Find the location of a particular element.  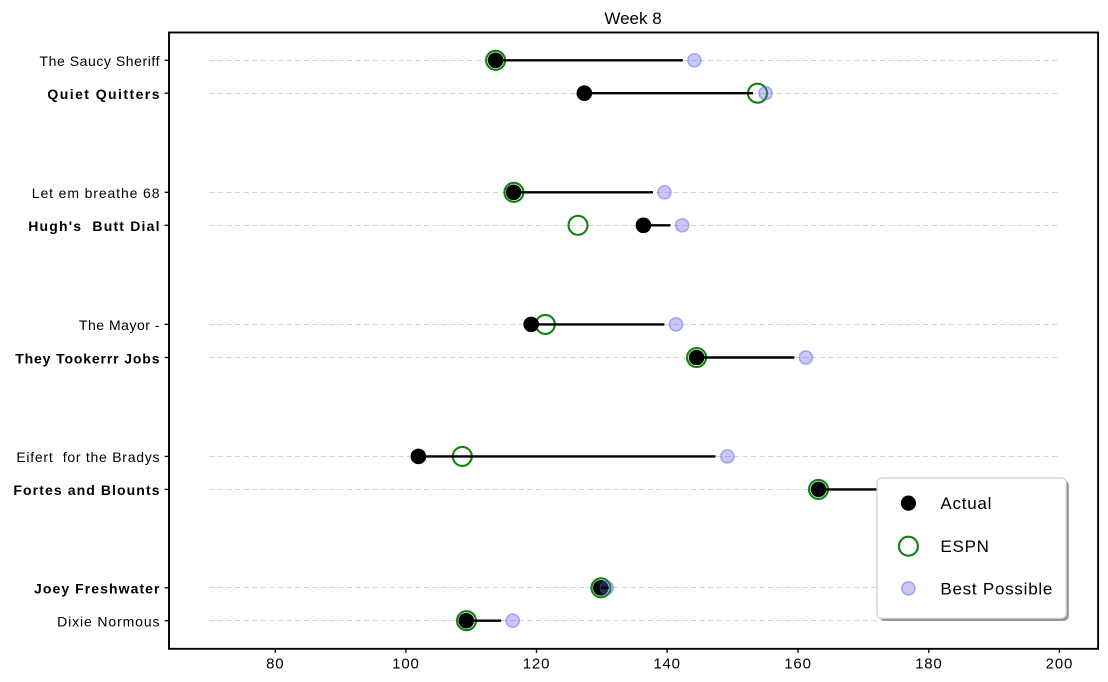

svg-text: Week 8 is located at coordinates (632, 18).